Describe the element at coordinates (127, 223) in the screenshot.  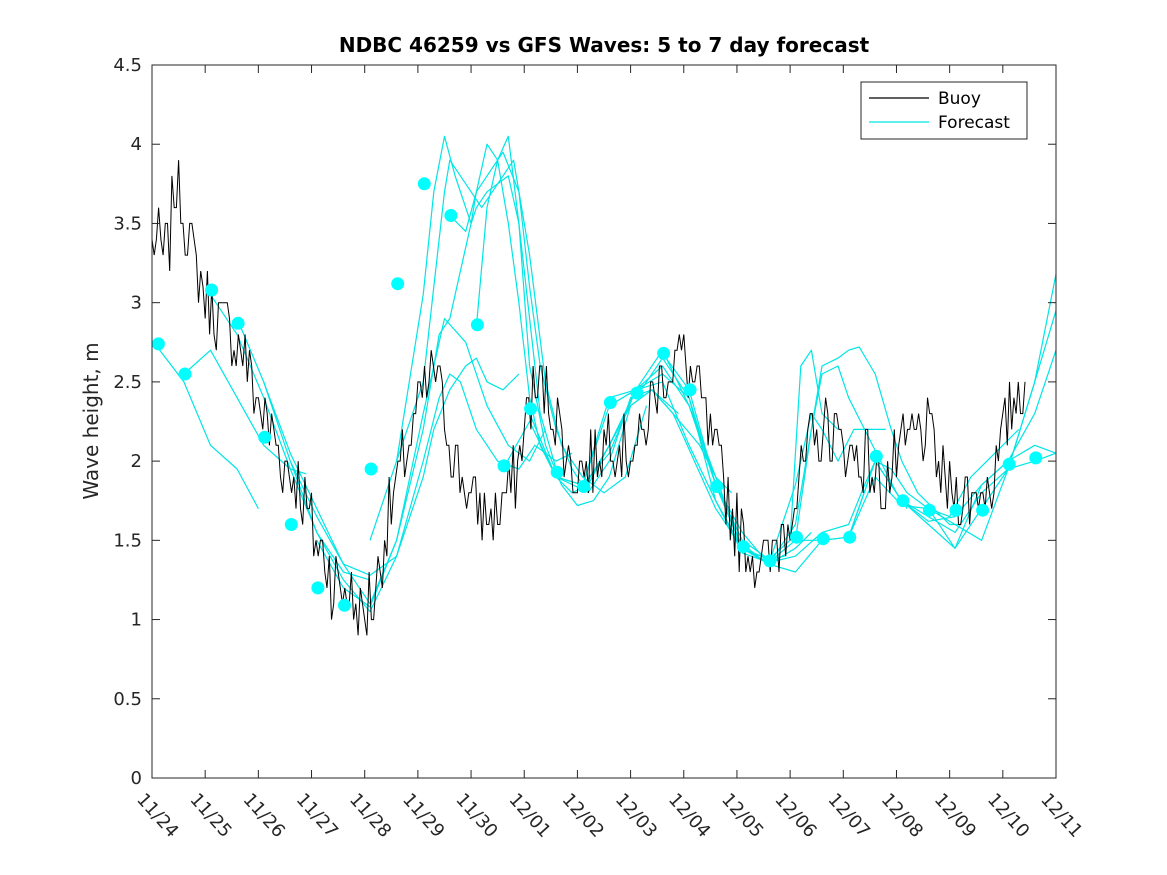
I see `y-tick-label: 3.5` at that location.